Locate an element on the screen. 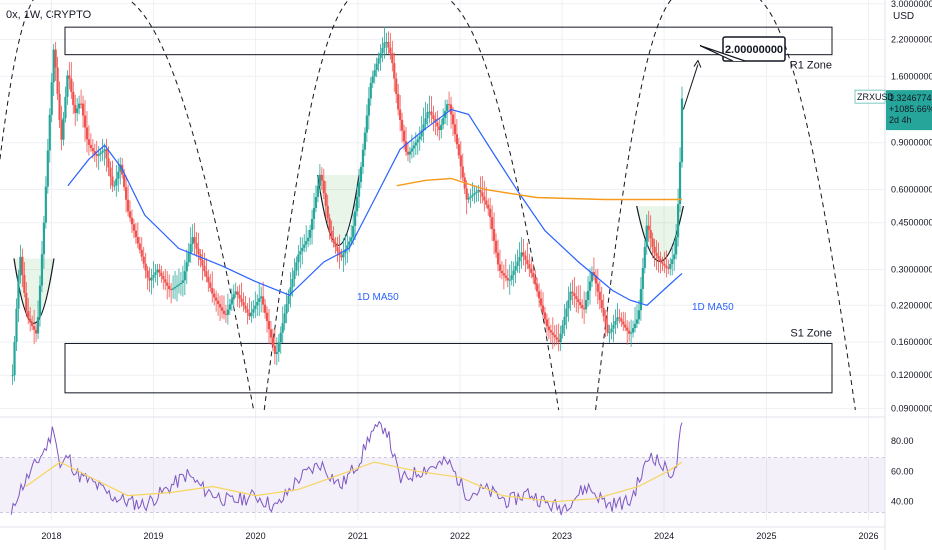 Image resolution: width=932 pixels, height=550 pixels. rsi-tick-label: 40.00 is located at coordinates (902, 502).